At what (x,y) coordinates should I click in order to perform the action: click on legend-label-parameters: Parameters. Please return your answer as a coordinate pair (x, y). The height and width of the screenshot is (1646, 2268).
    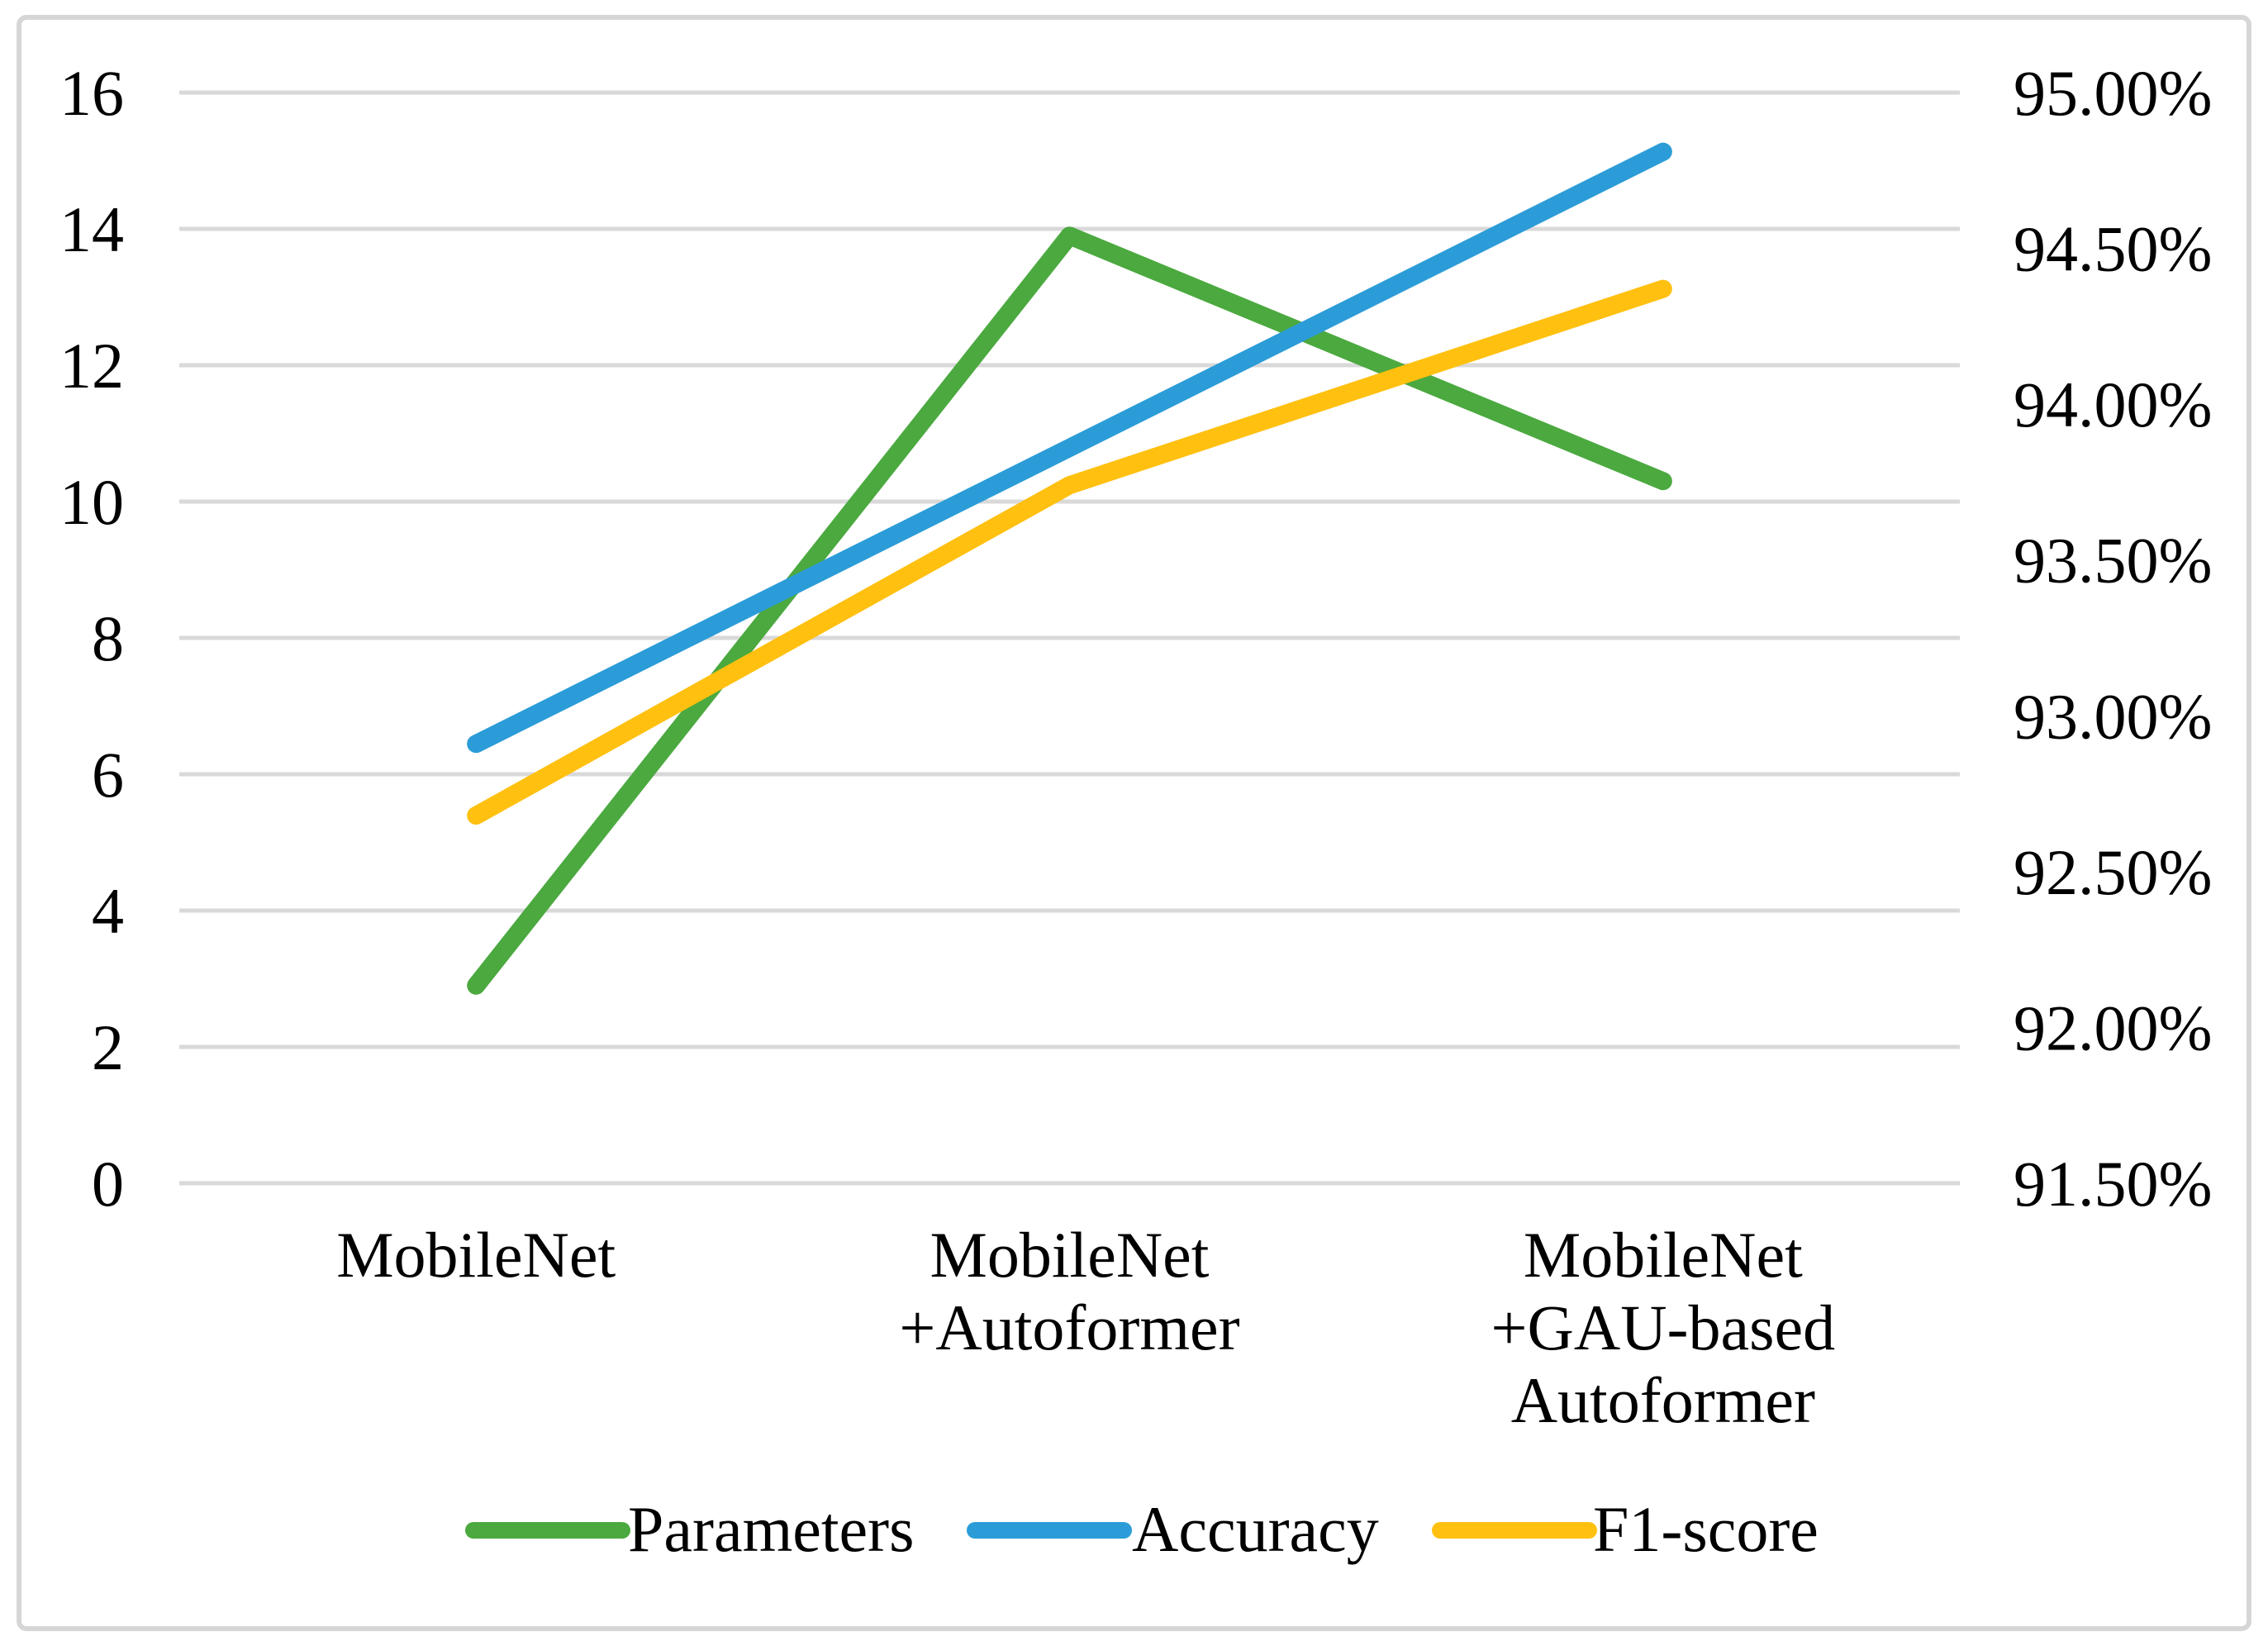
    Looking at the image, I should click on (771, 1529).